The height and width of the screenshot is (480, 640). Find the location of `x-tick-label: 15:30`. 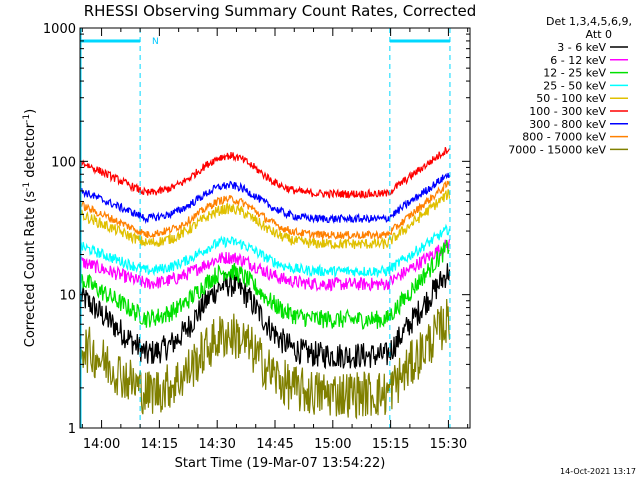

x-tick-label: 15:30 is located at coordinates (448, 444).